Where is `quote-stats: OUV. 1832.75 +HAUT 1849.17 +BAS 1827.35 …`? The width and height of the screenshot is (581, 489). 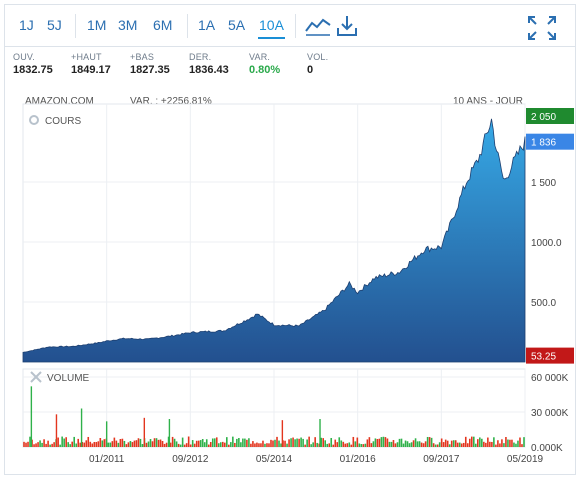 quote-stats: OUV. 1832.75 +HAUT 1849.17 +BAS 1827.35 … is located at coordinates (290, 66).